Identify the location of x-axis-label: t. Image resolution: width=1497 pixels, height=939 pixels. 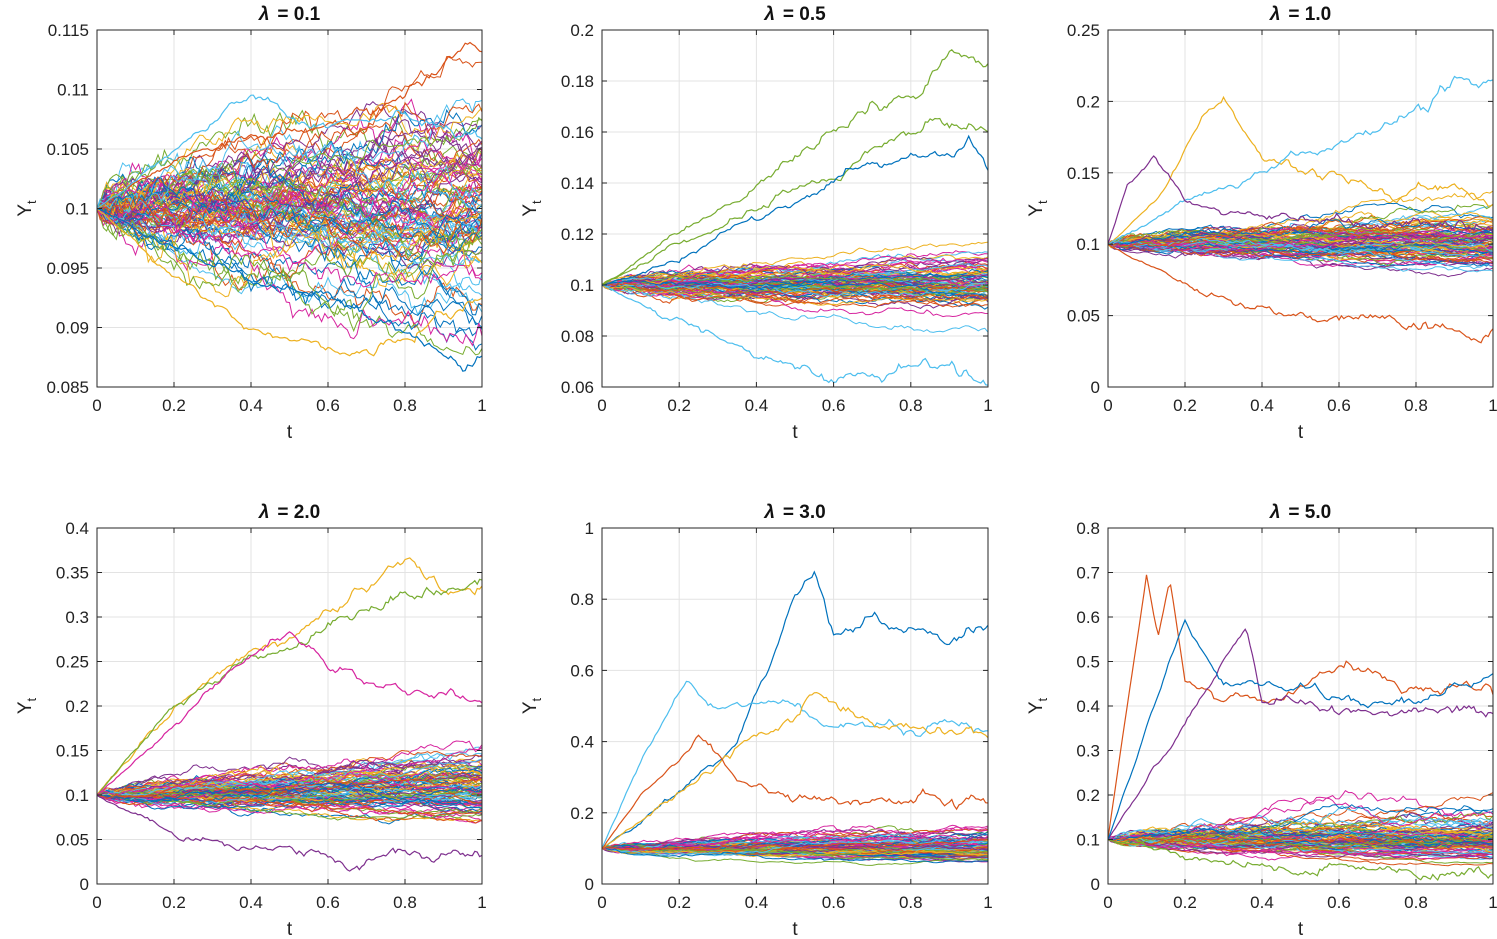
(1301, 929).